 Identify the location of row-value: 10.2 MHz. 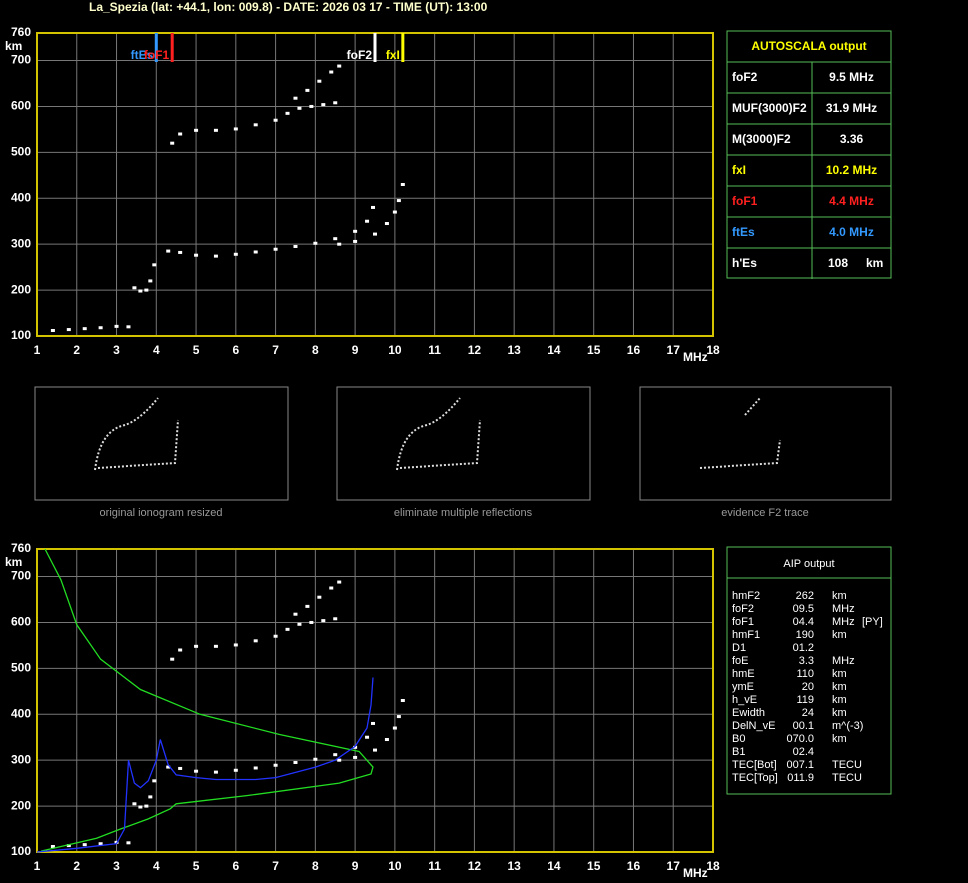
(851, 170).